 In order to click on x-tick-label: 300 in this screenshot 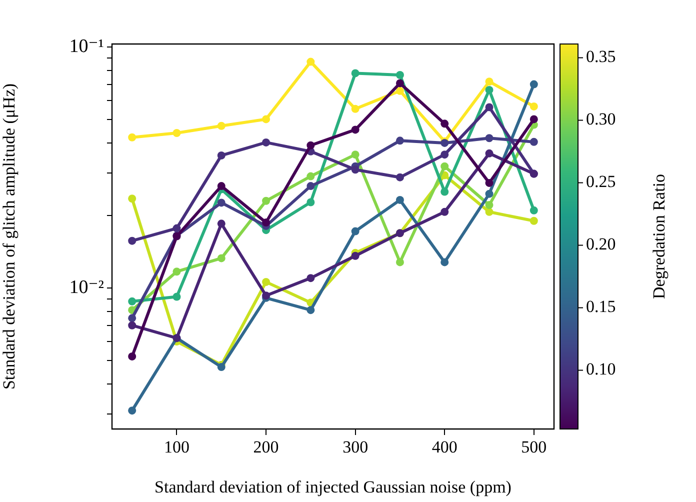, I will do `click(355, 447)`.